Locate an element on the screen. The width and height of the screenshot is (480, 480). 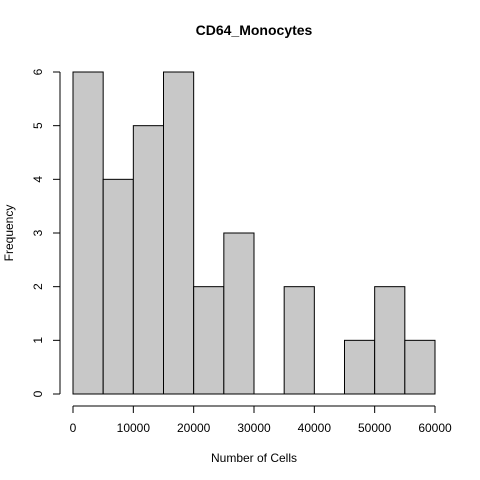
y-tick-label-5: 5 is located at coordinates (38, 125).